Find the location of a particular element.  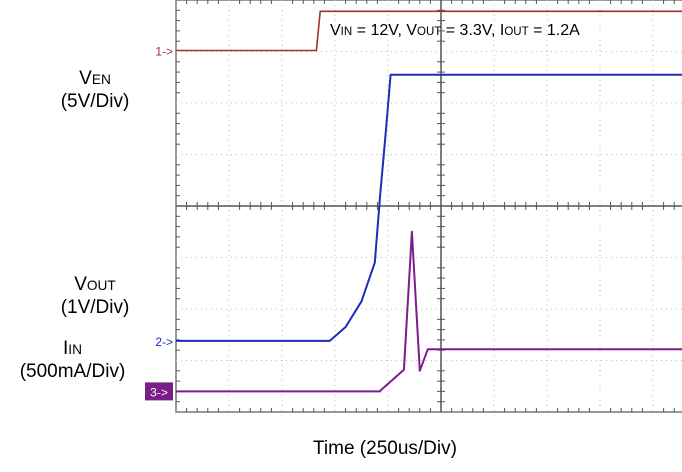

x-axis-label: Time (250us/Div) is located at coordinates (385, 448).